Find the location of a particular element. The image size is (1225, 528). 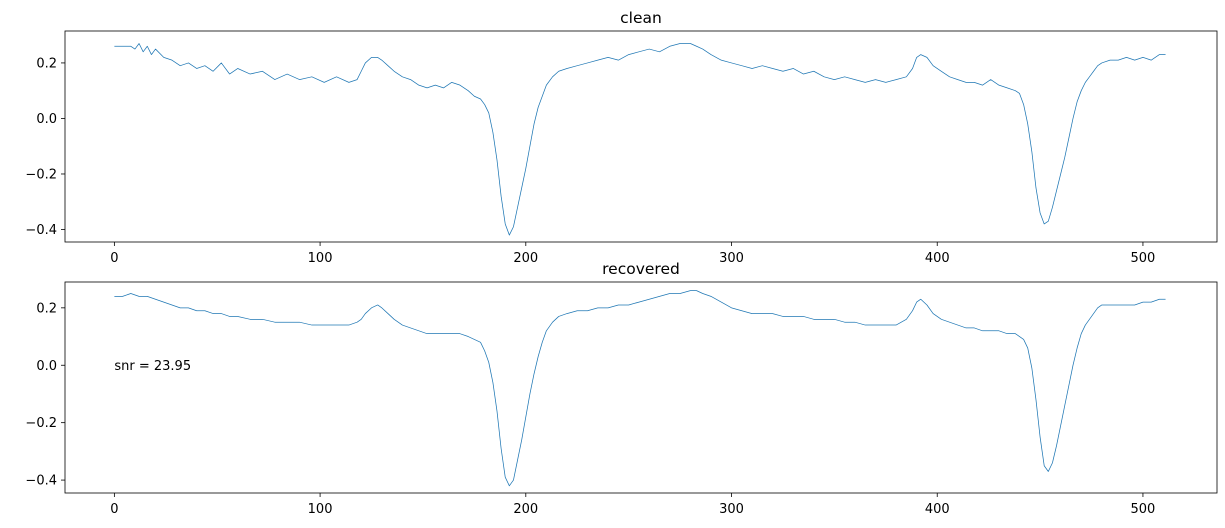

snr-annotation: snr = 23.95 is located at coordinates (152, 366).